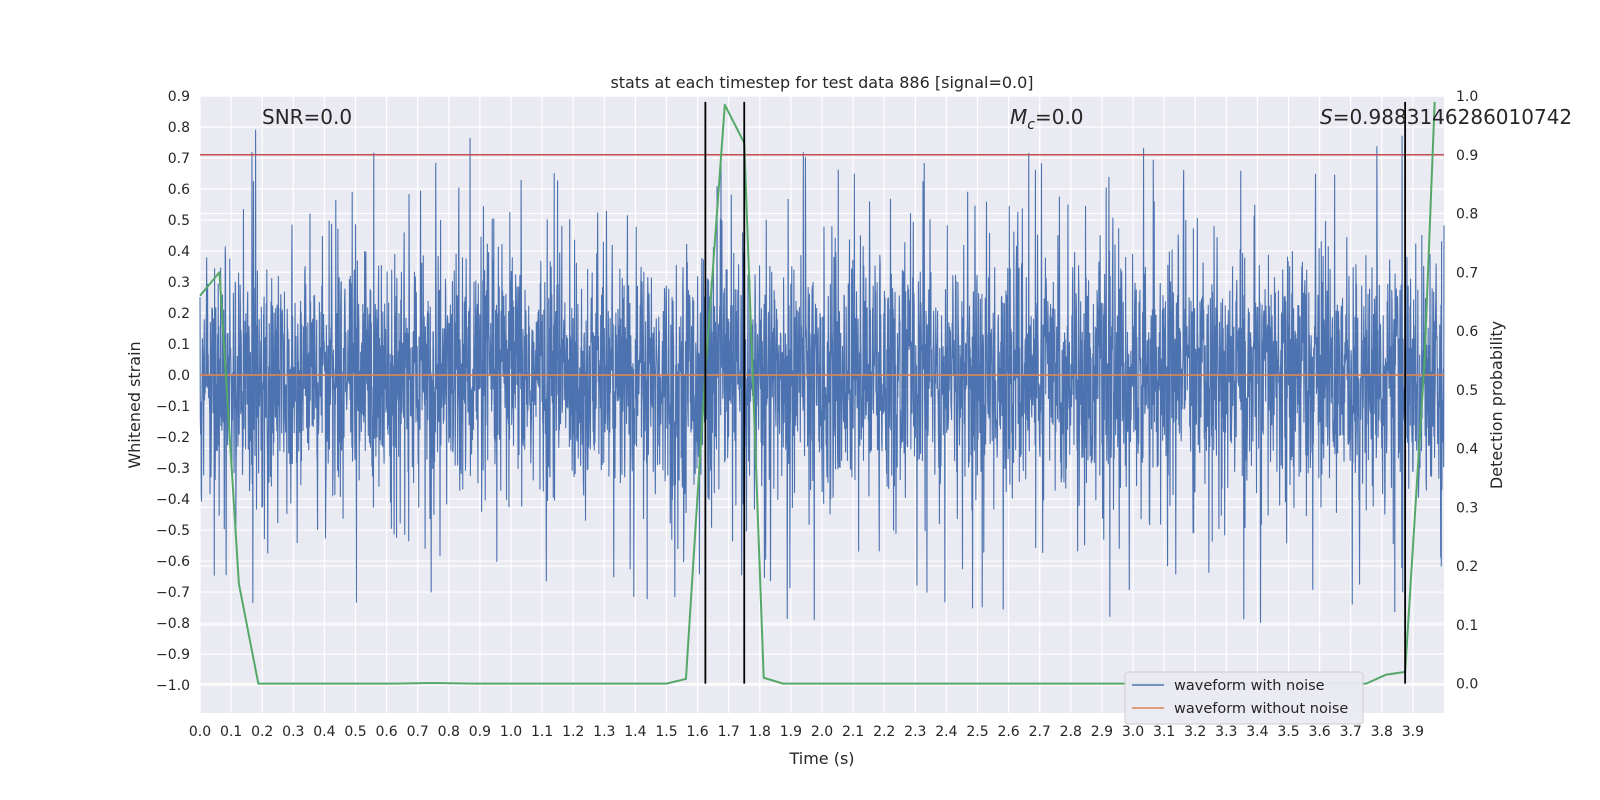 The height and width of the screenshot is (800, 1600). Describe the element at coordinates (173, 438) in the screenshot. I see `y-left-tick-label-11: −0.2` at that location.